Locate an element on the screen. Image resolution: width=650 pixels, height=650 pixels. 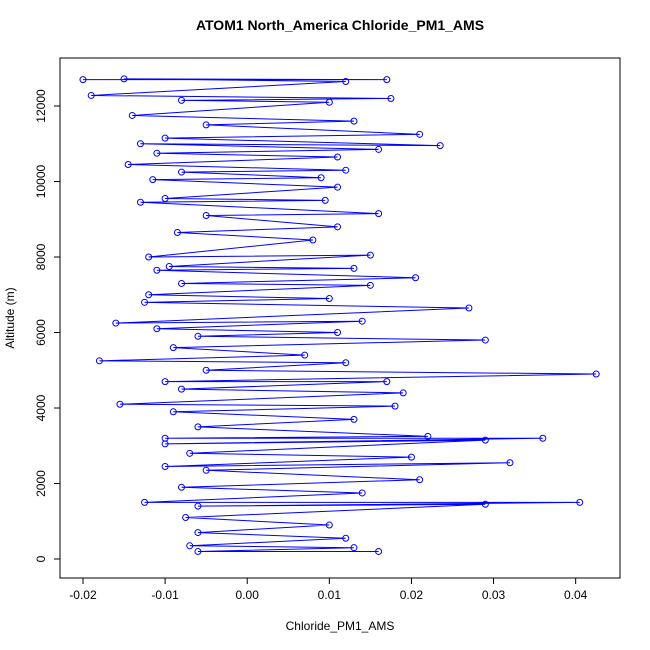
x-axis-label: Chloride_PM1_AMS is located at coordinates (340, 626).